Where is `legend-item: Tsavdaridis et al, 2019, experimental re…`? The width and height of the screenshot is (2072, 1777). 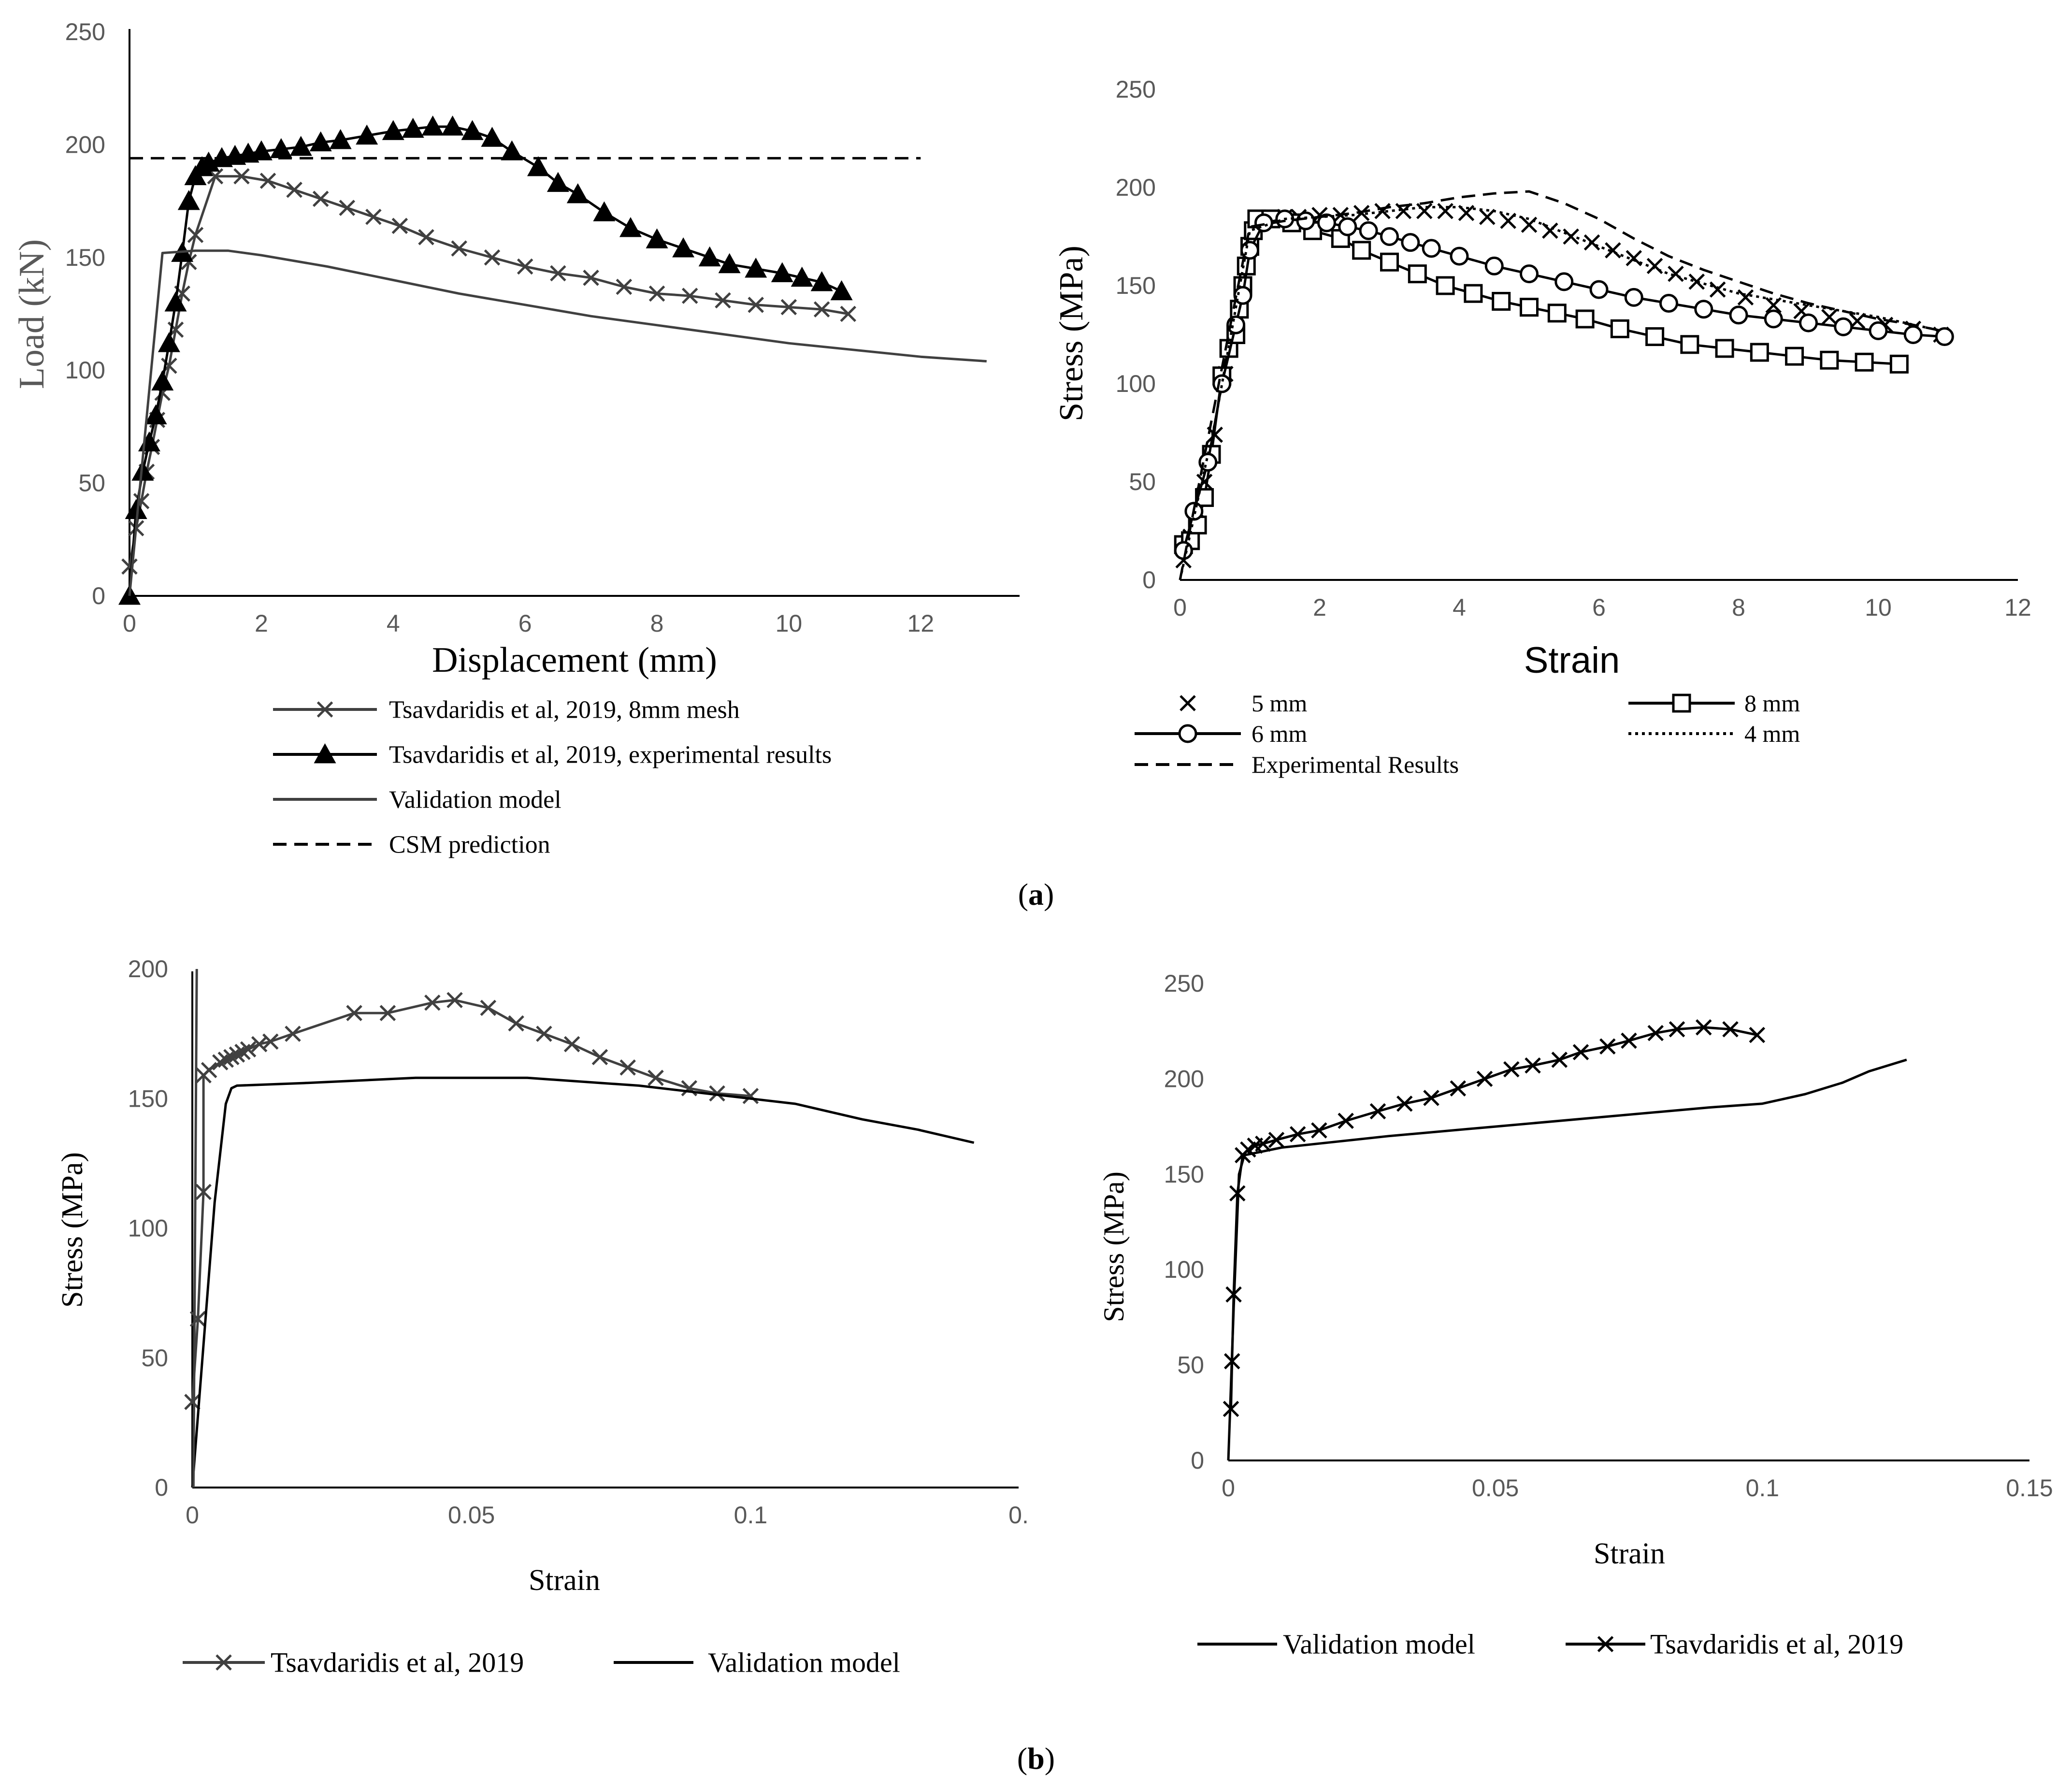
legend-item: Tsavdaridis et al, 2019, experimental re… is located at coordinates (552, 755).